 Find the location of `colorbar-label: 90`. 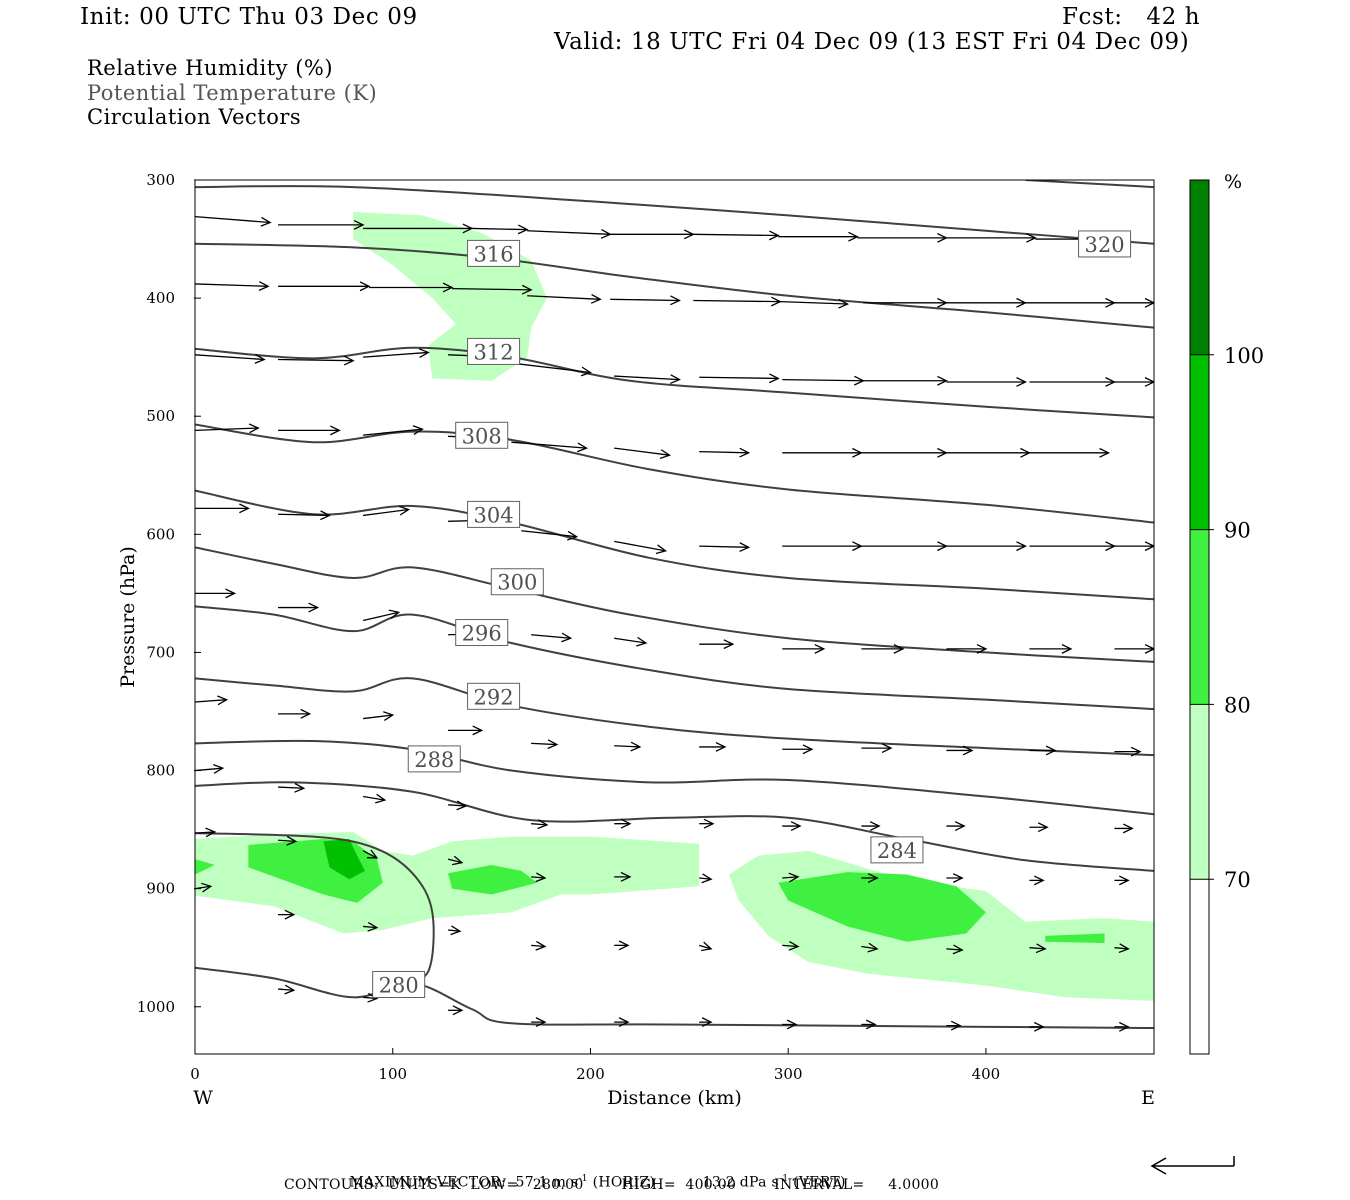

colorbar-label: 90 is located at coordinates (1237, 531).